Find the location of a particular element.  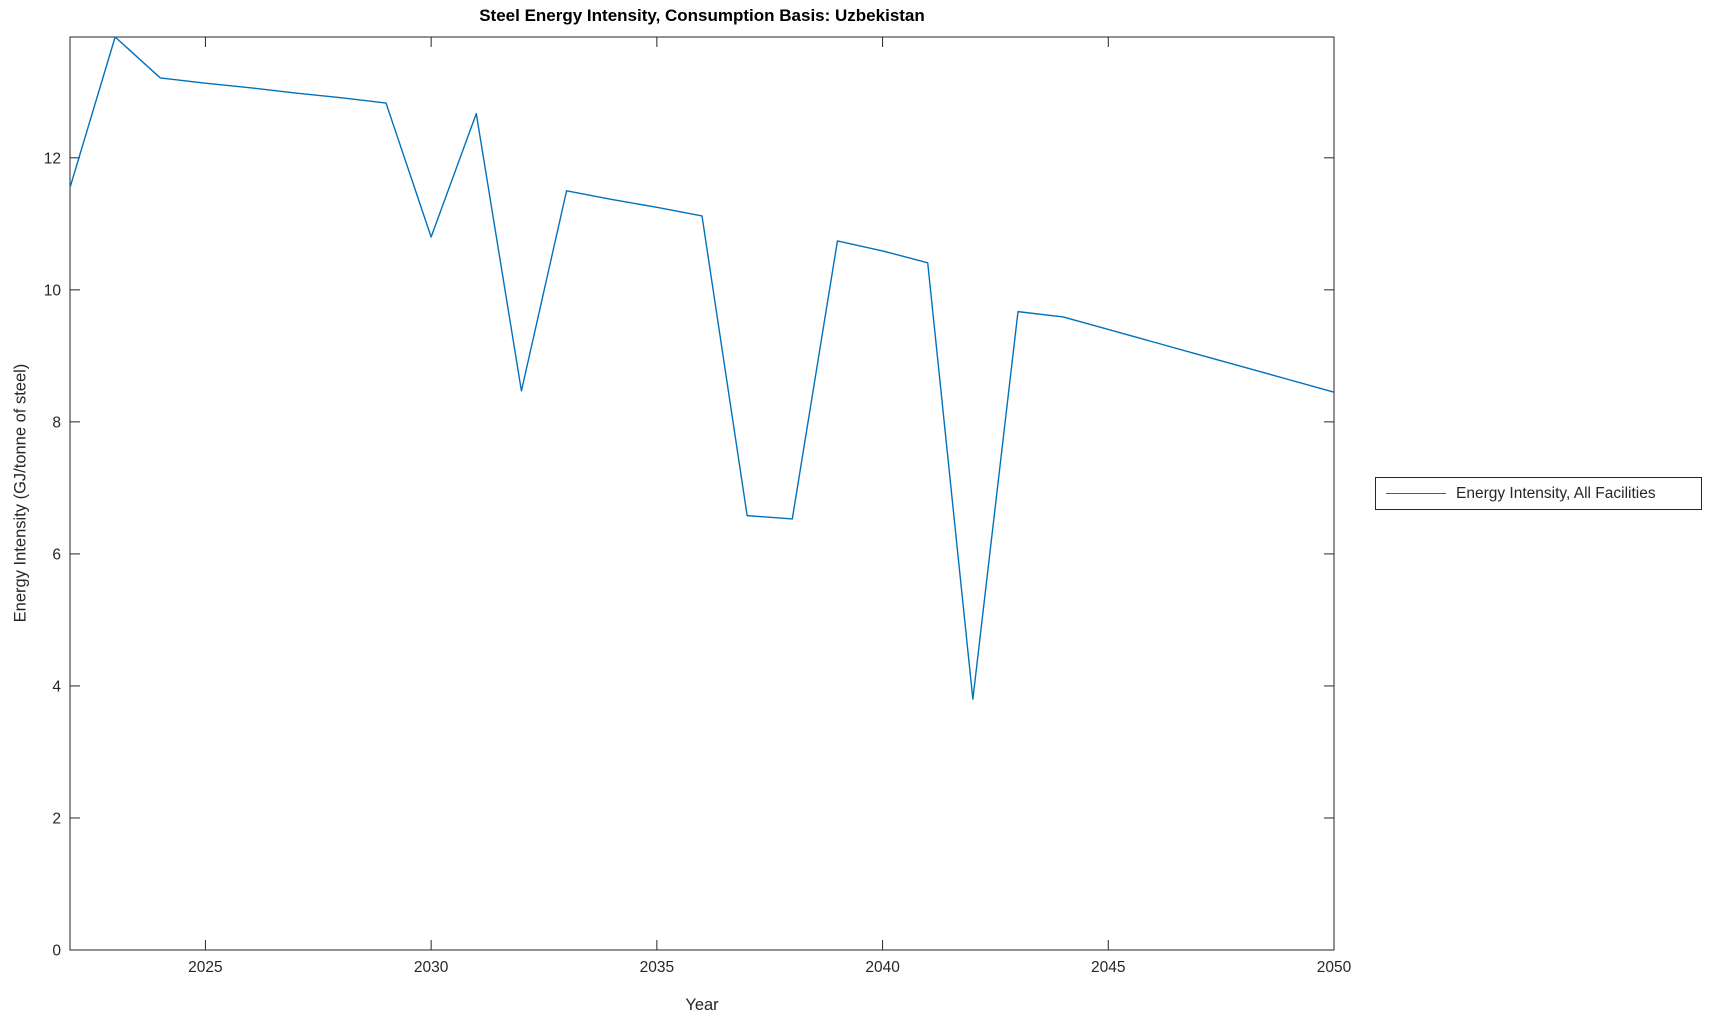

y-tick-label: 10 is located at coordinates (53, 290).